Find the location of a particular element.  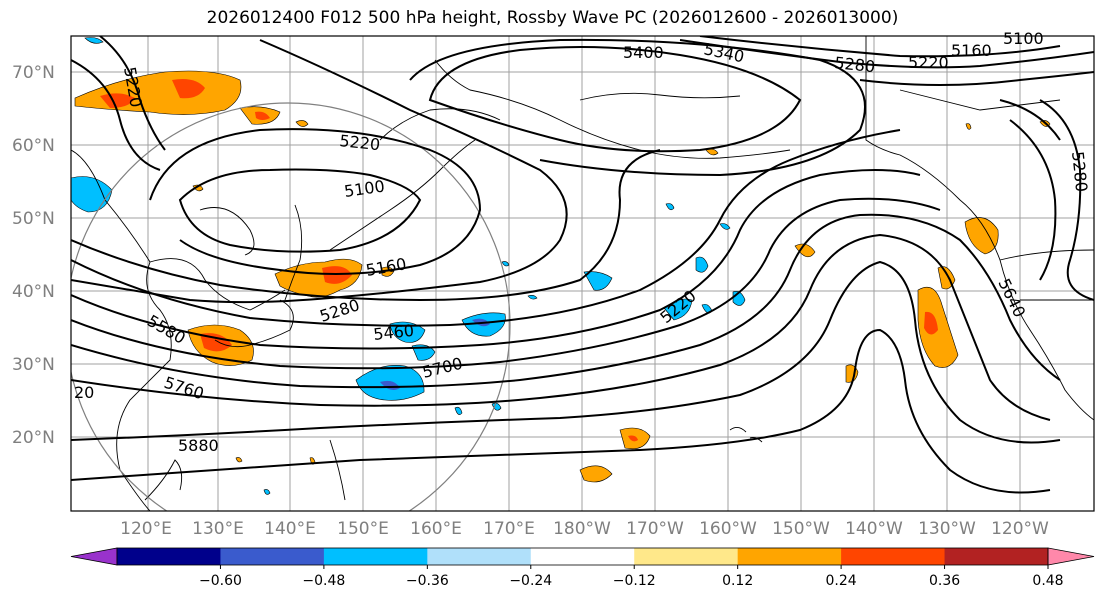

contour-label: 20 is located at coordinates (84, 392).